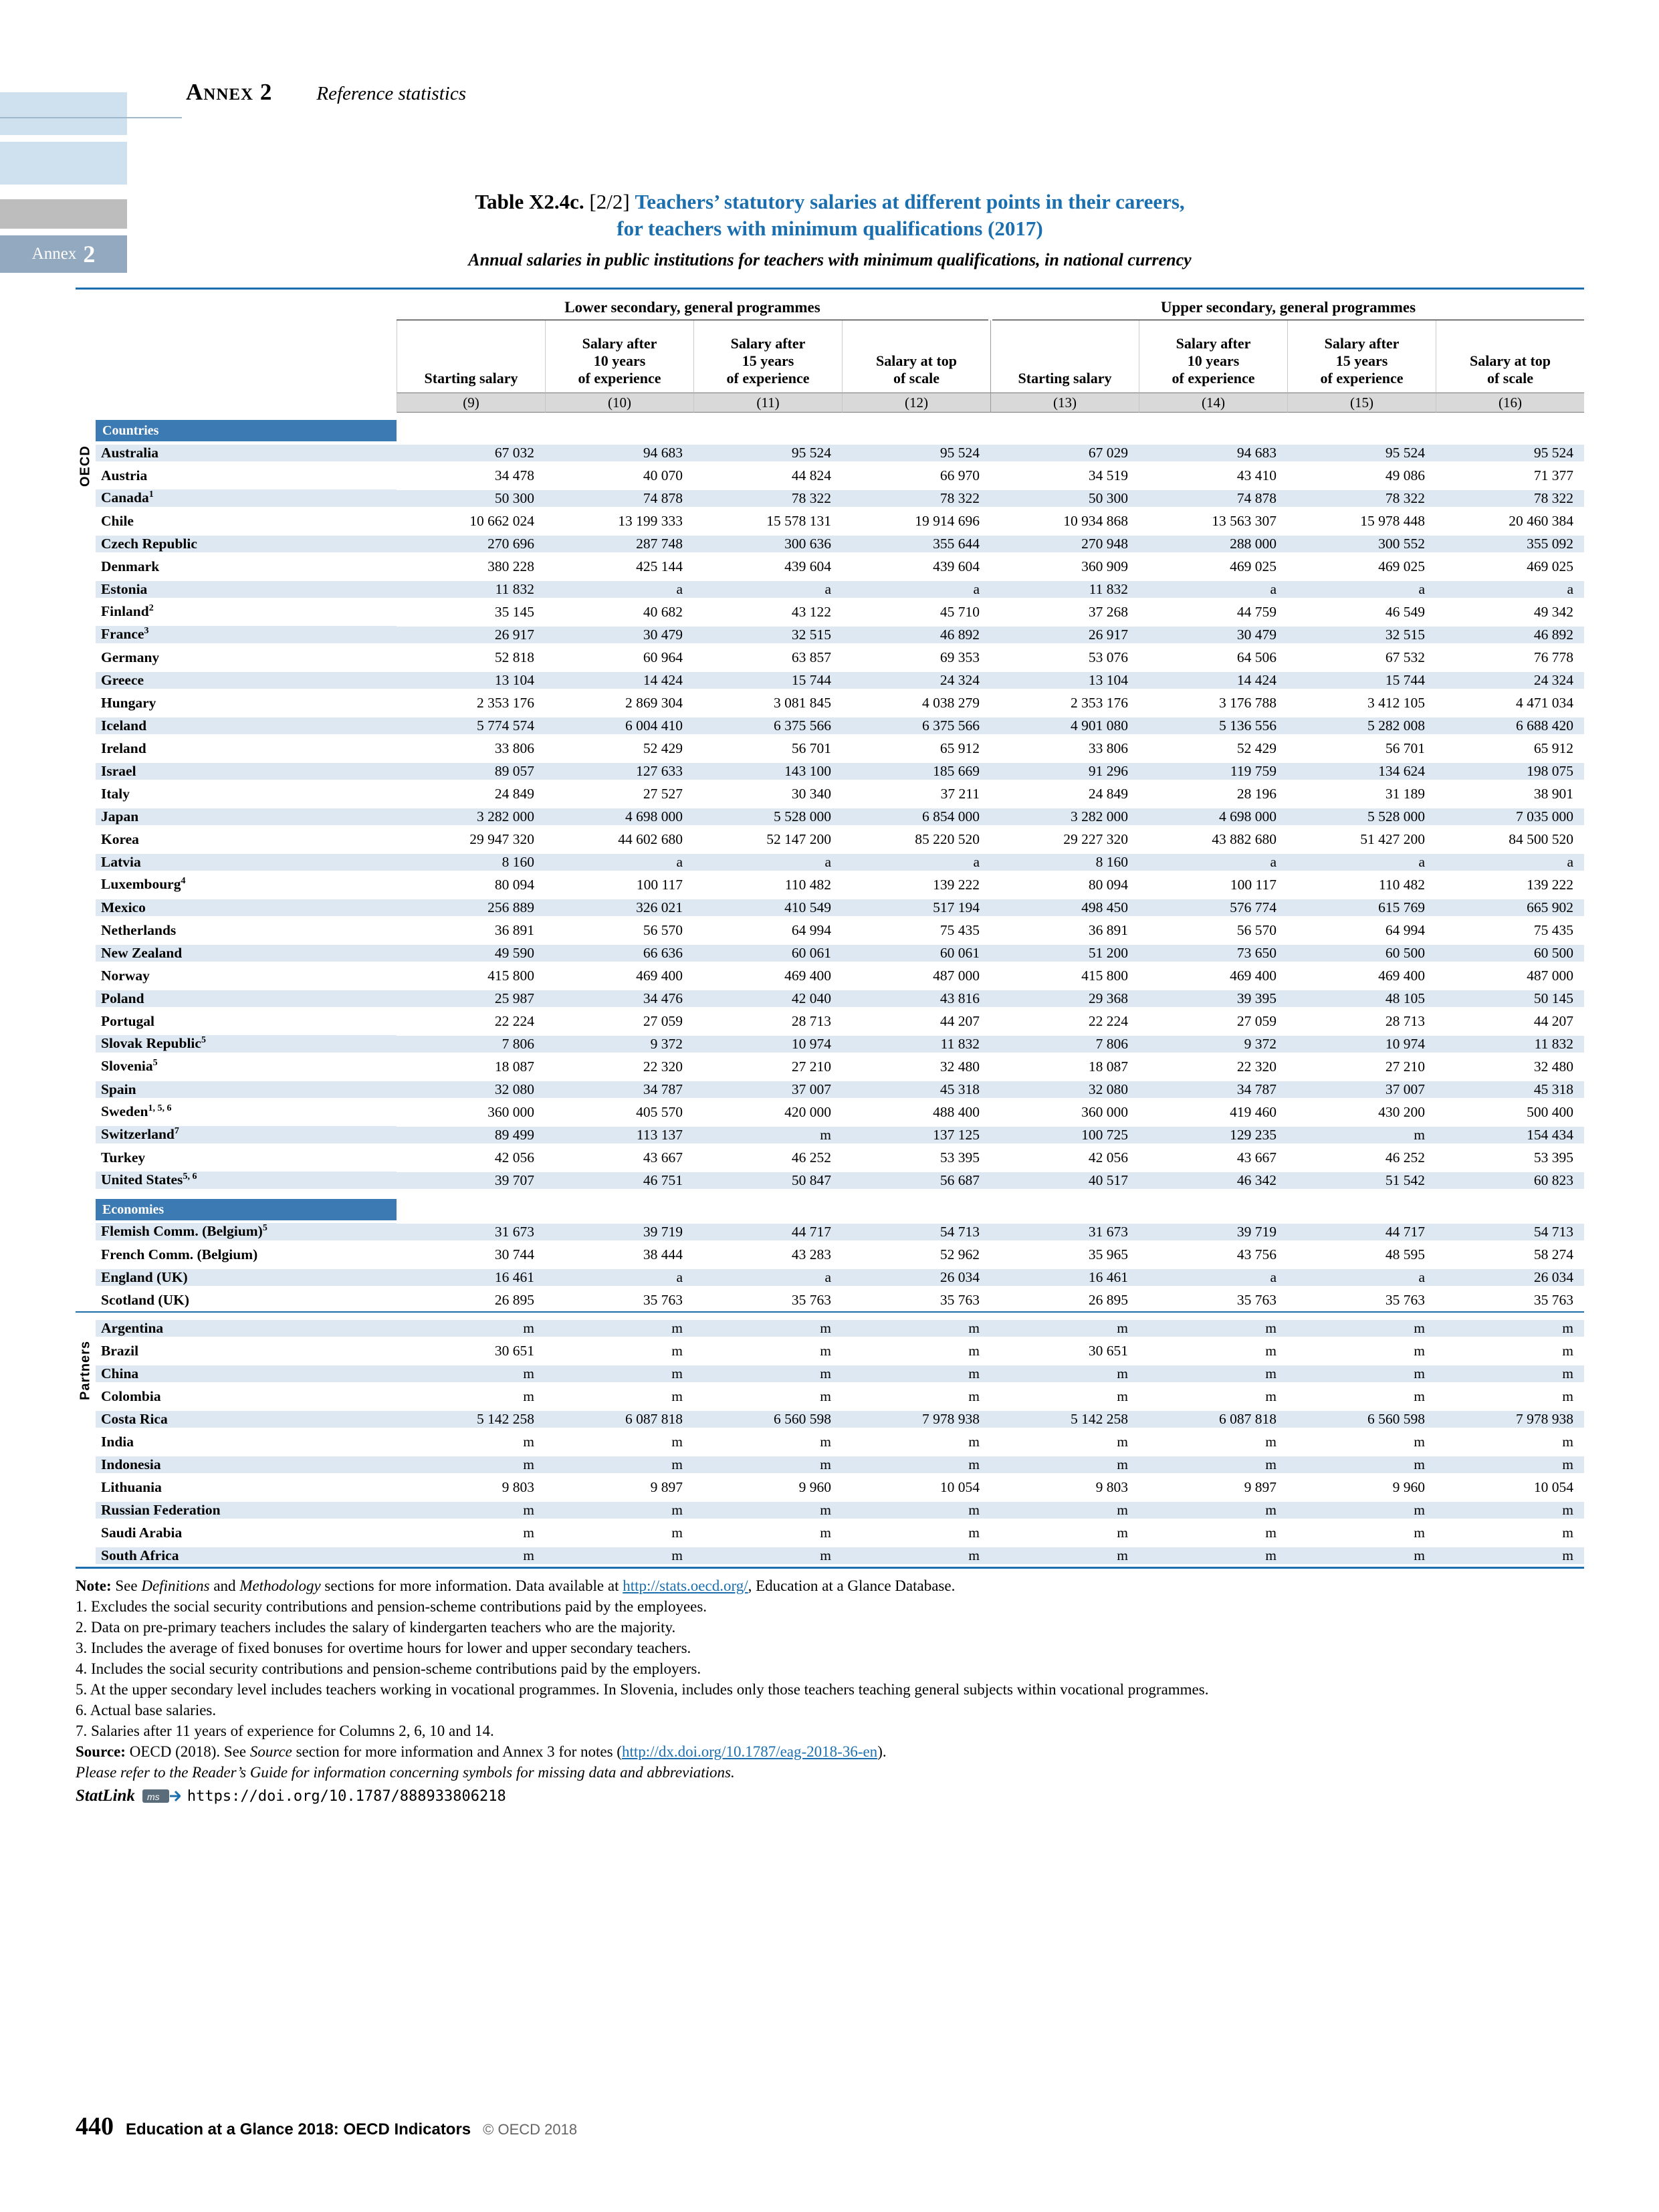  Describe the element at coordinates (619, 498) in the screenshot. I see `salary-value: 74 878` at that location.